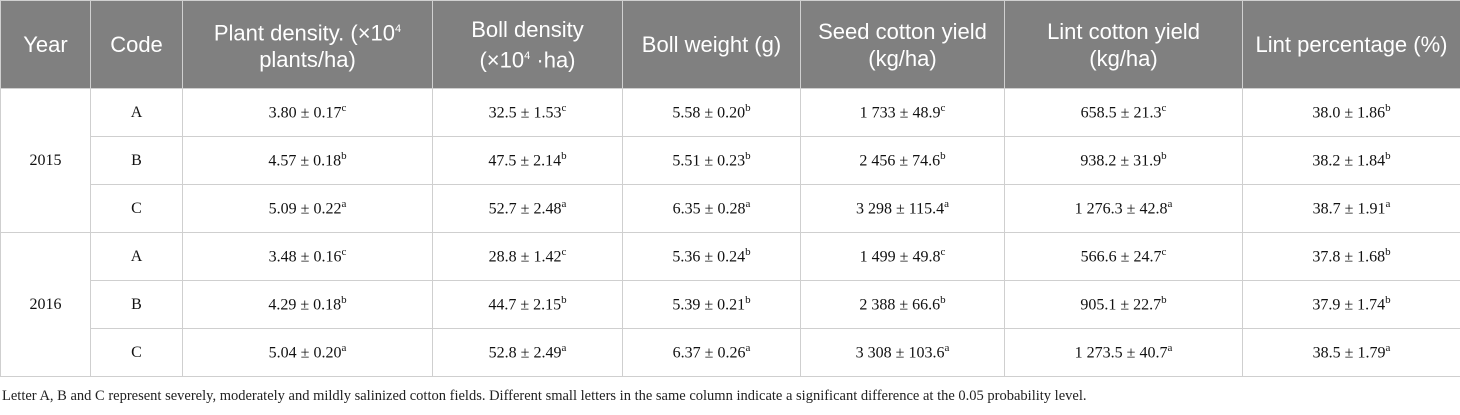 The height and width of the screenshot is (415, 1460). What do you see at coordinates (136, 112) in the screenshot?
I see `code-cell: A` at bounding box center [136, 112].